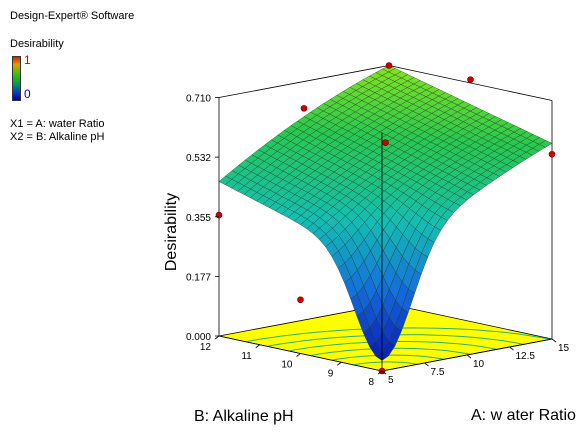  Describe the element at coordinates (198, 218) in the screenshot. I see `z-tick-label: 0.355` at that location.